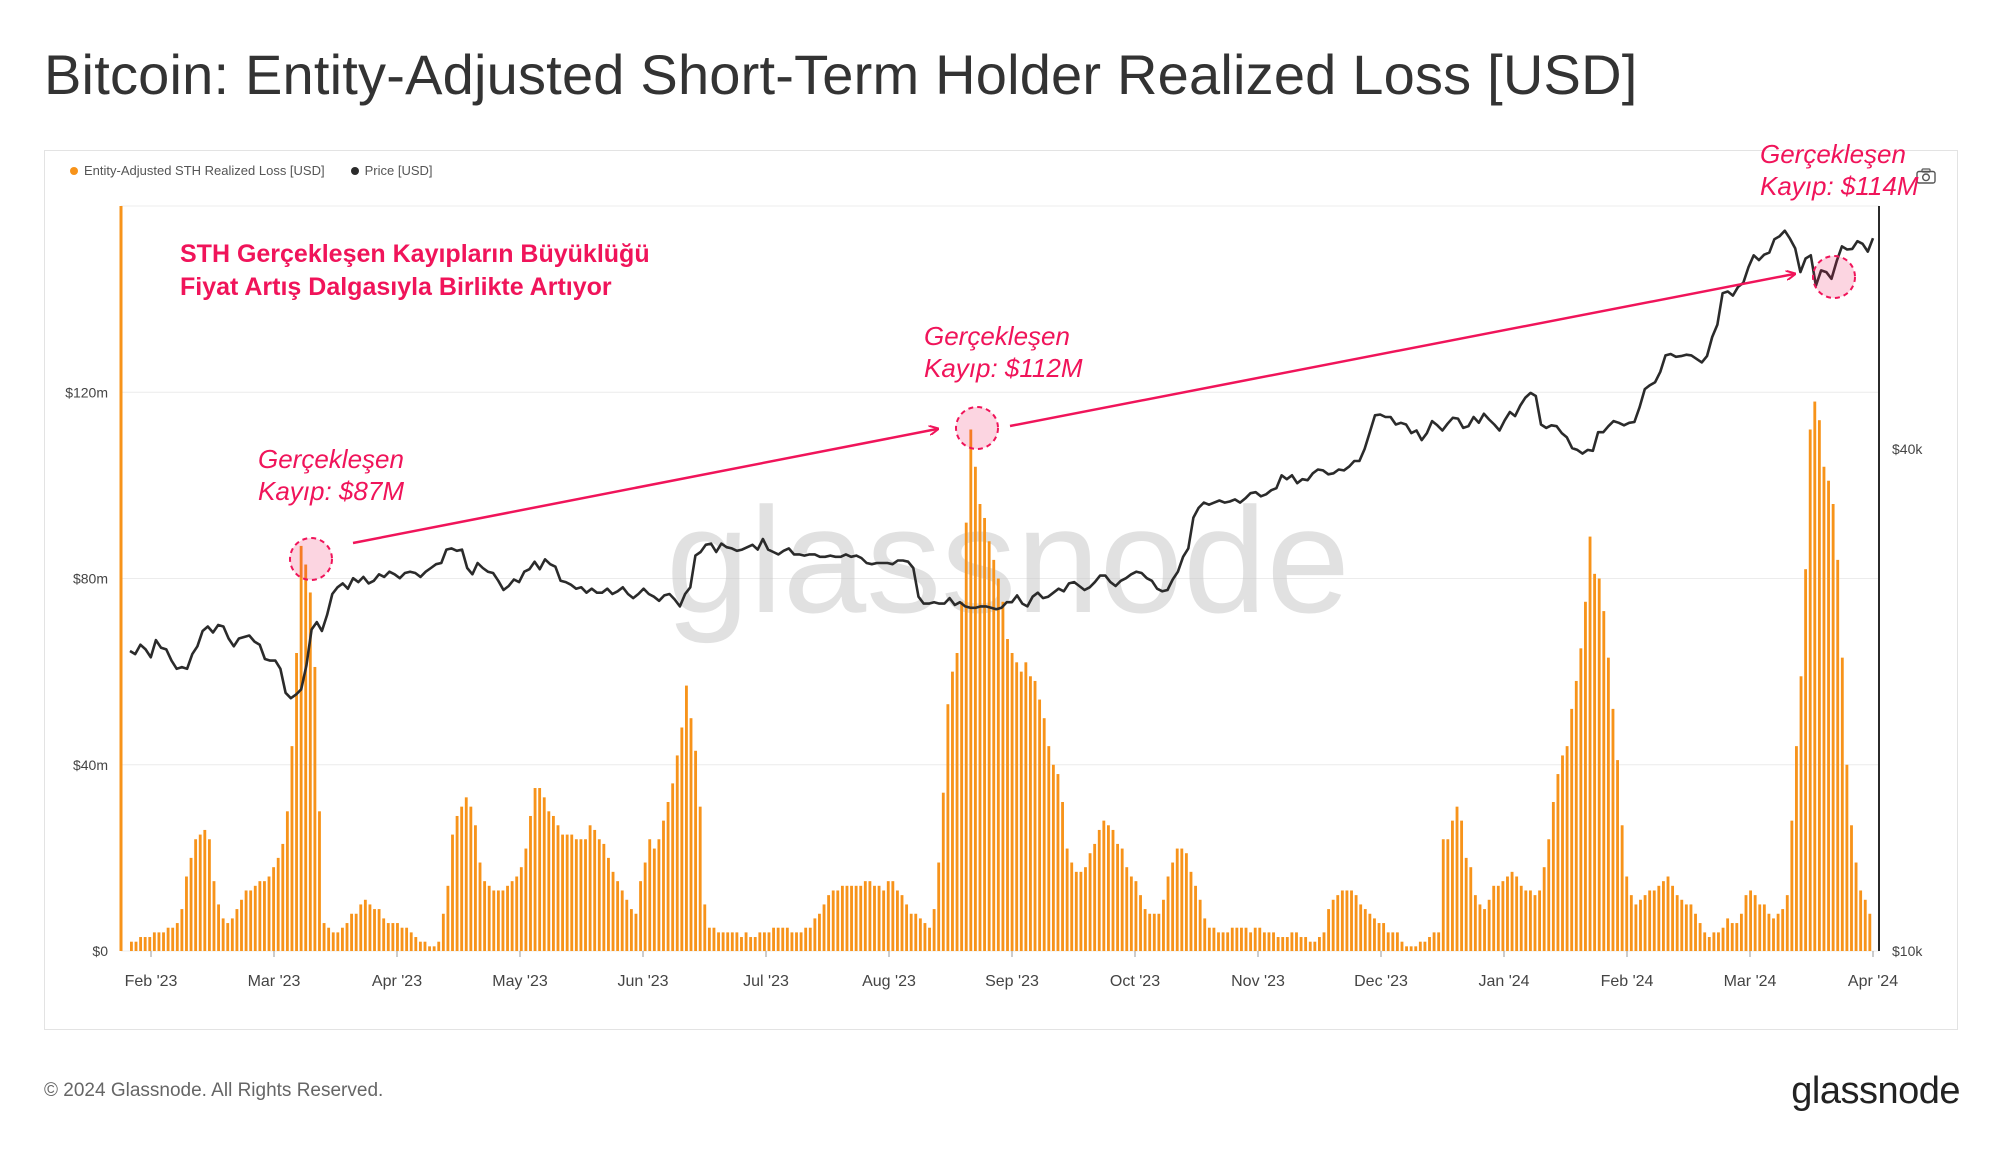 The image size is (2000, 1152). Describe the element at coordinates (1907, 449) in the screenshot. I see `y-tick-right: $40k` at that location.